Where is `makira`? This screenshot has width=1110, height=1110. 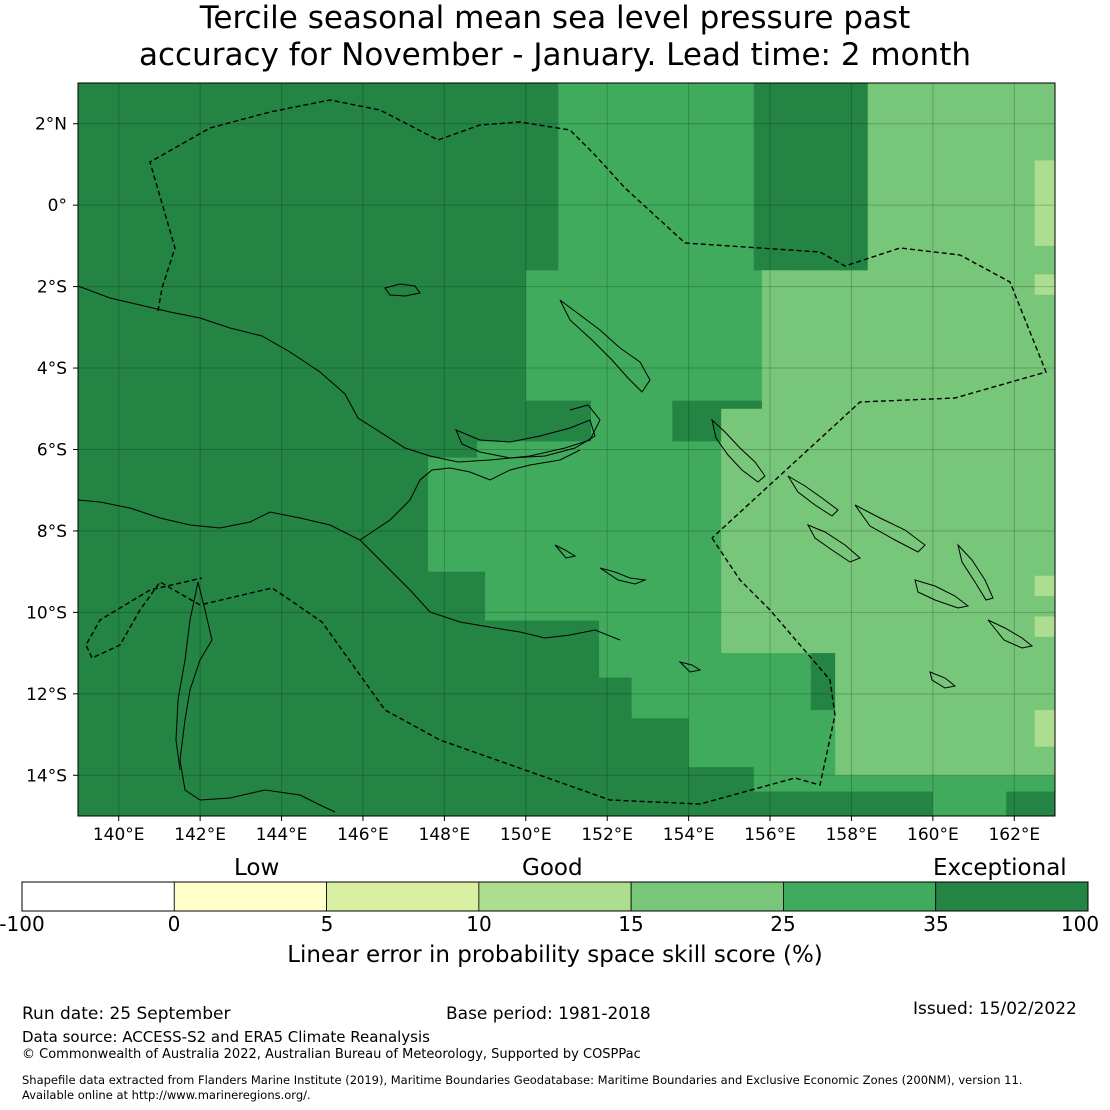
makira is located at coordinates (1010, 634).